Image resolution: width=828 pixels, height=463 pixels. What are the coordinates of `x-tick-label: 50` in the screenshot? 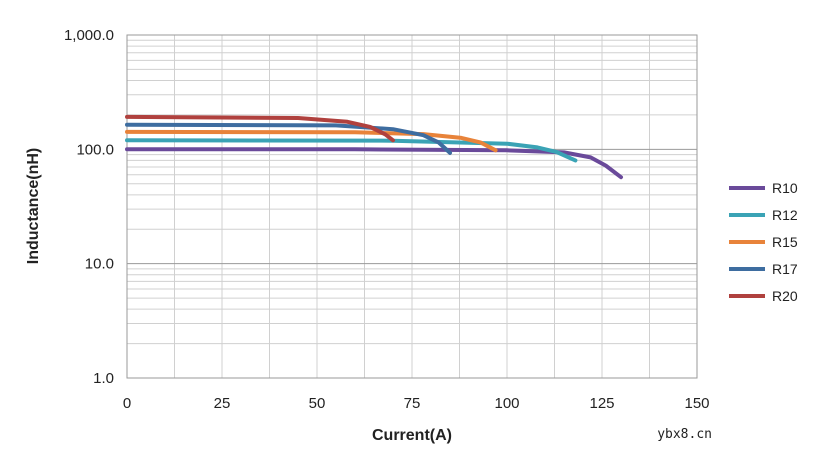 It's located at (317, 403).